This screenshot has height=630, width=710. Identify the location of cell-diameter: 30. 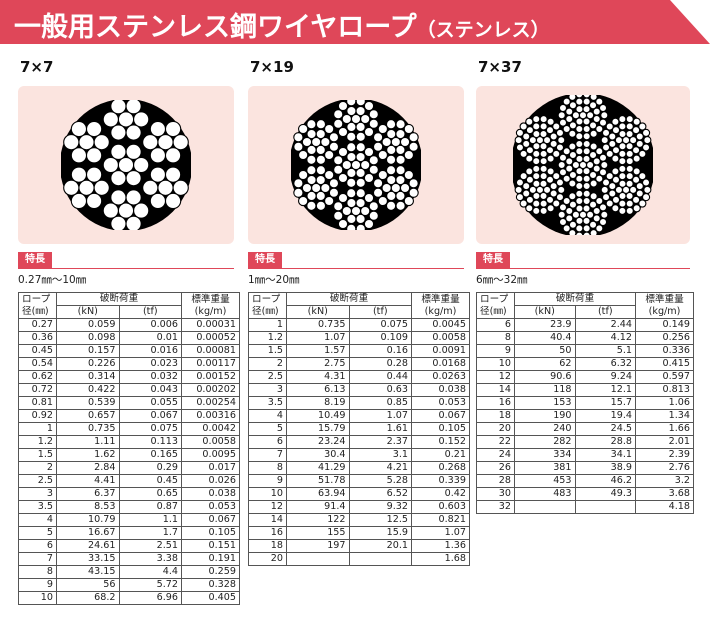
(495, 494).